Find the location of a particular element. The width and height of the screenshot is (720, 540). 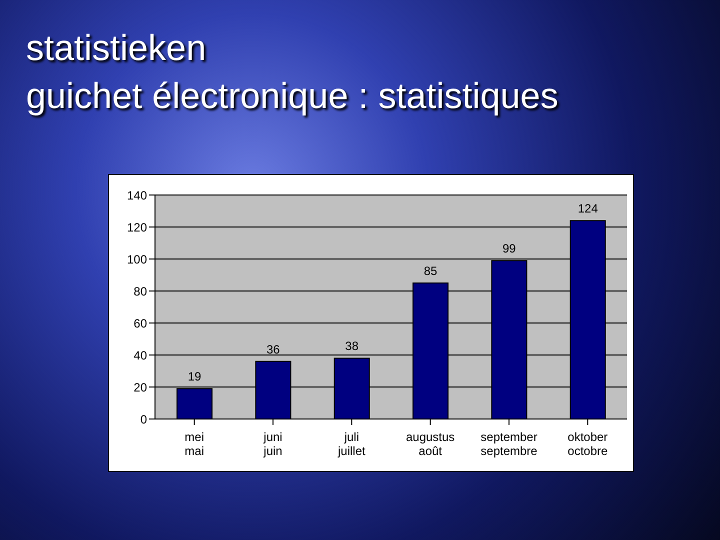

y-tick-label: 0 is located at coordinates (144, 419).